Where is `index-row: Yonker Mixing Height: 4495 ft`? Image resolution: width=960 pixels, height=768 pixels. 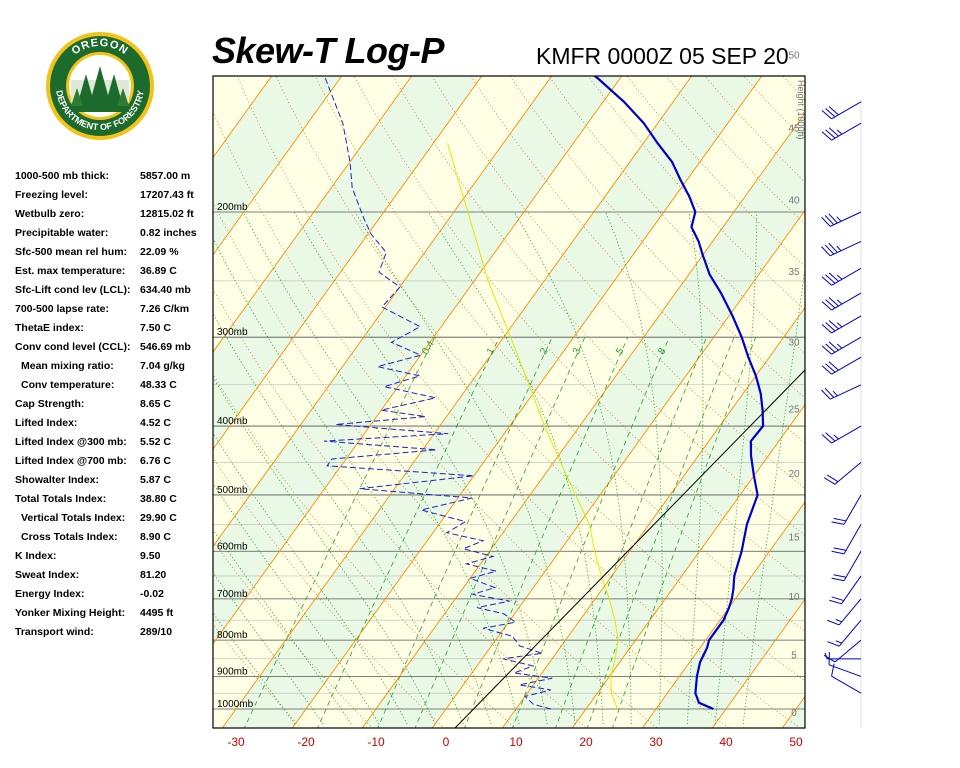 index-row: Yonker Mixing Height: 4495 ft is located at coordinates (110, 616).